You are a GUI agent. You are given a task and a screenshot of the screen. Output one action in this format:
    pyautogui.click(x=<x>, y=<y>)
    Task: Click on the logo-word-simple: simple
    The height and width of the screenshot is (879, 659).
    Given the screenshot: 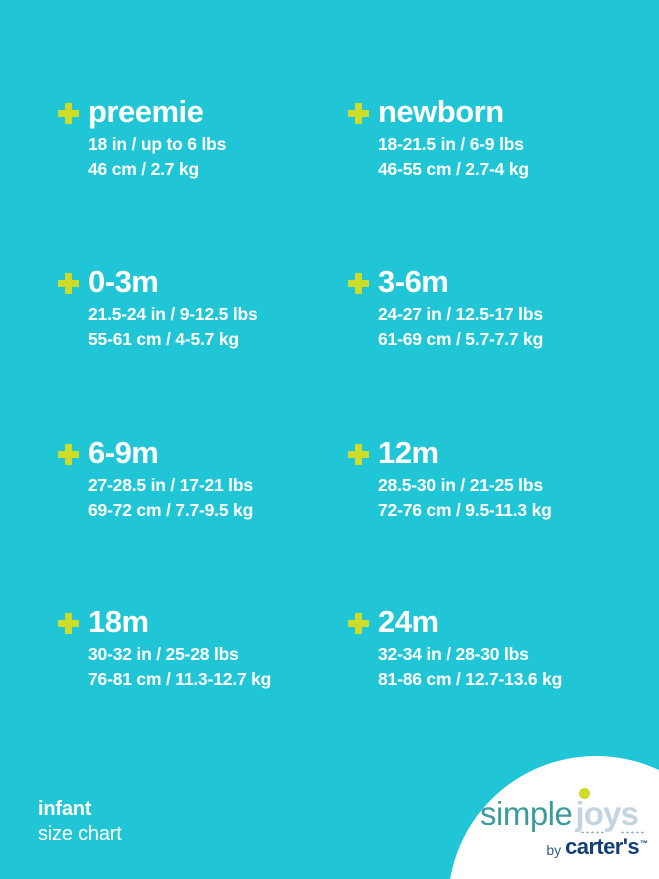 What is the action you would take?
    pyautogui.click(x=526, y=813)
    